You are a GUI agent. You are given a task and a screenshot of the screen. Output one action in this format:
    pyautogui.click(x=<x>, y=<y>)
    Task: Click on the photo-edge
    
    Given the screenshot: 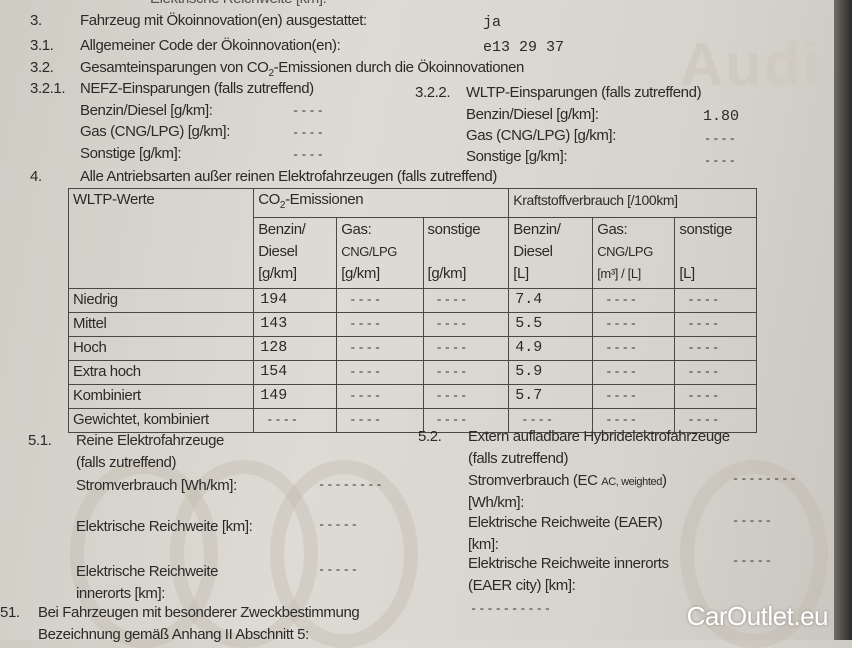 What is the action you would take?
    pyautogui.click(x=843, y=320)
    